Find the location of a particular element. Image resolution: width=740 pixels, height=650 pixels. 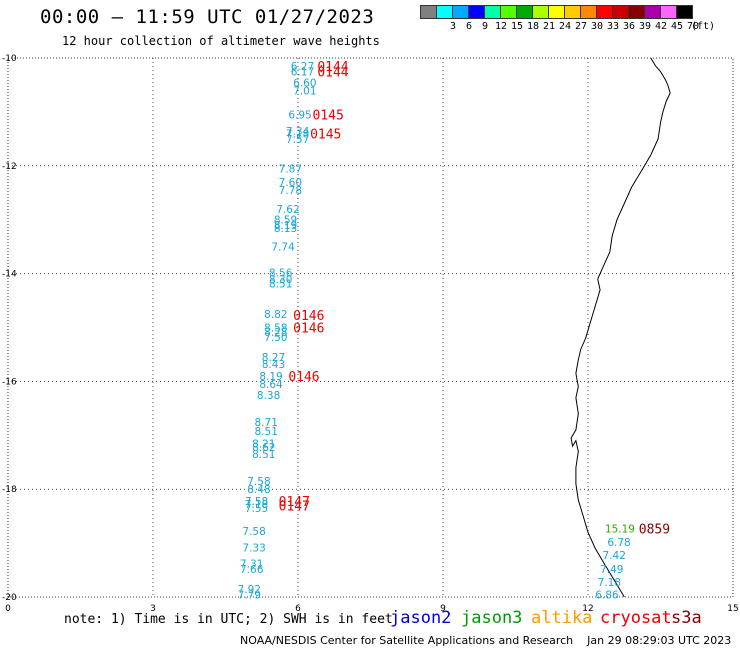

y-tick-label: -12 is located at coordinates (9, 167).